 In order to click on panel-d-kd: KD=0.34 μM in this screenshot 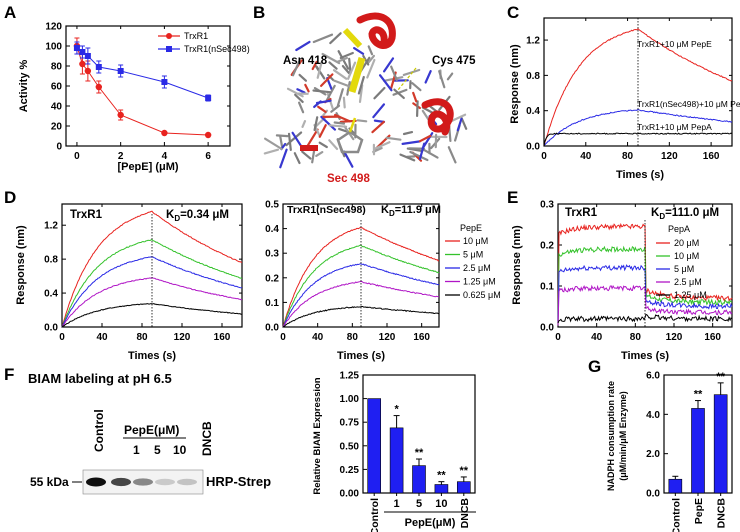, I will do `click(197, 216)`.